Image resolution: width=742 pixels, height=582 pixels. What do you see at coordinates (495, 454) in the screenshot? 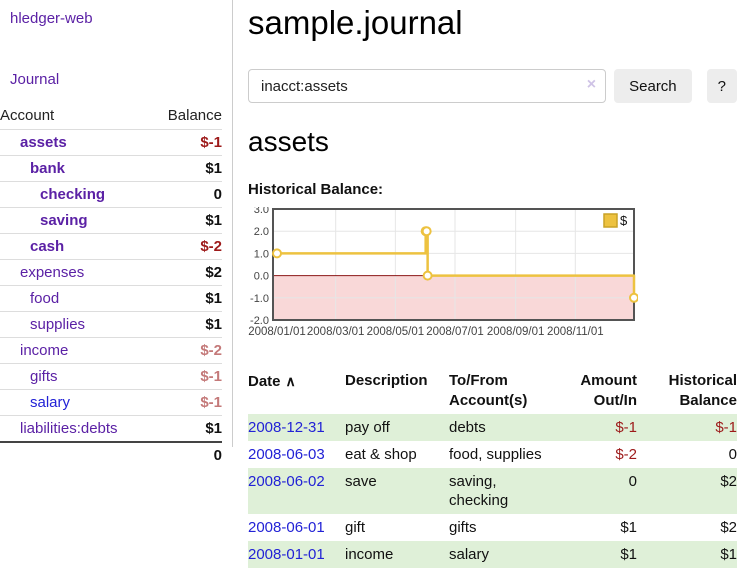
I see `transaction-accounts: food, supplies` at bounding box center [495, 454].